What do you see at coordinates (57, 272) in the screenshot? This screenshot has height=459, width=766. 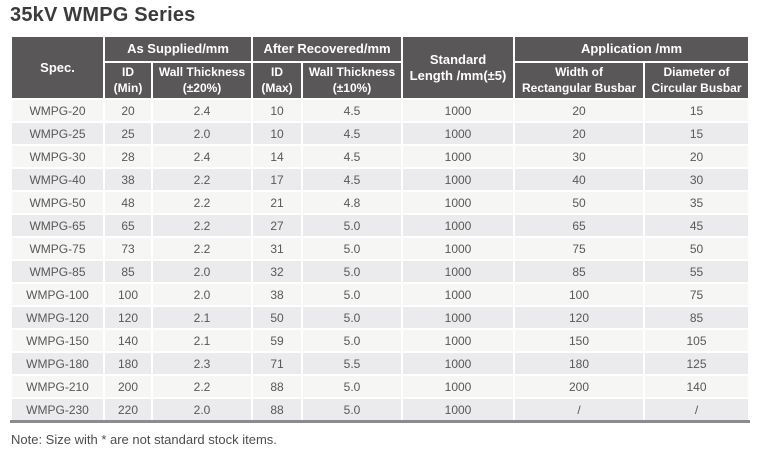 I see `cell-spec: WMPG-85` at bounding box center [57, 272].